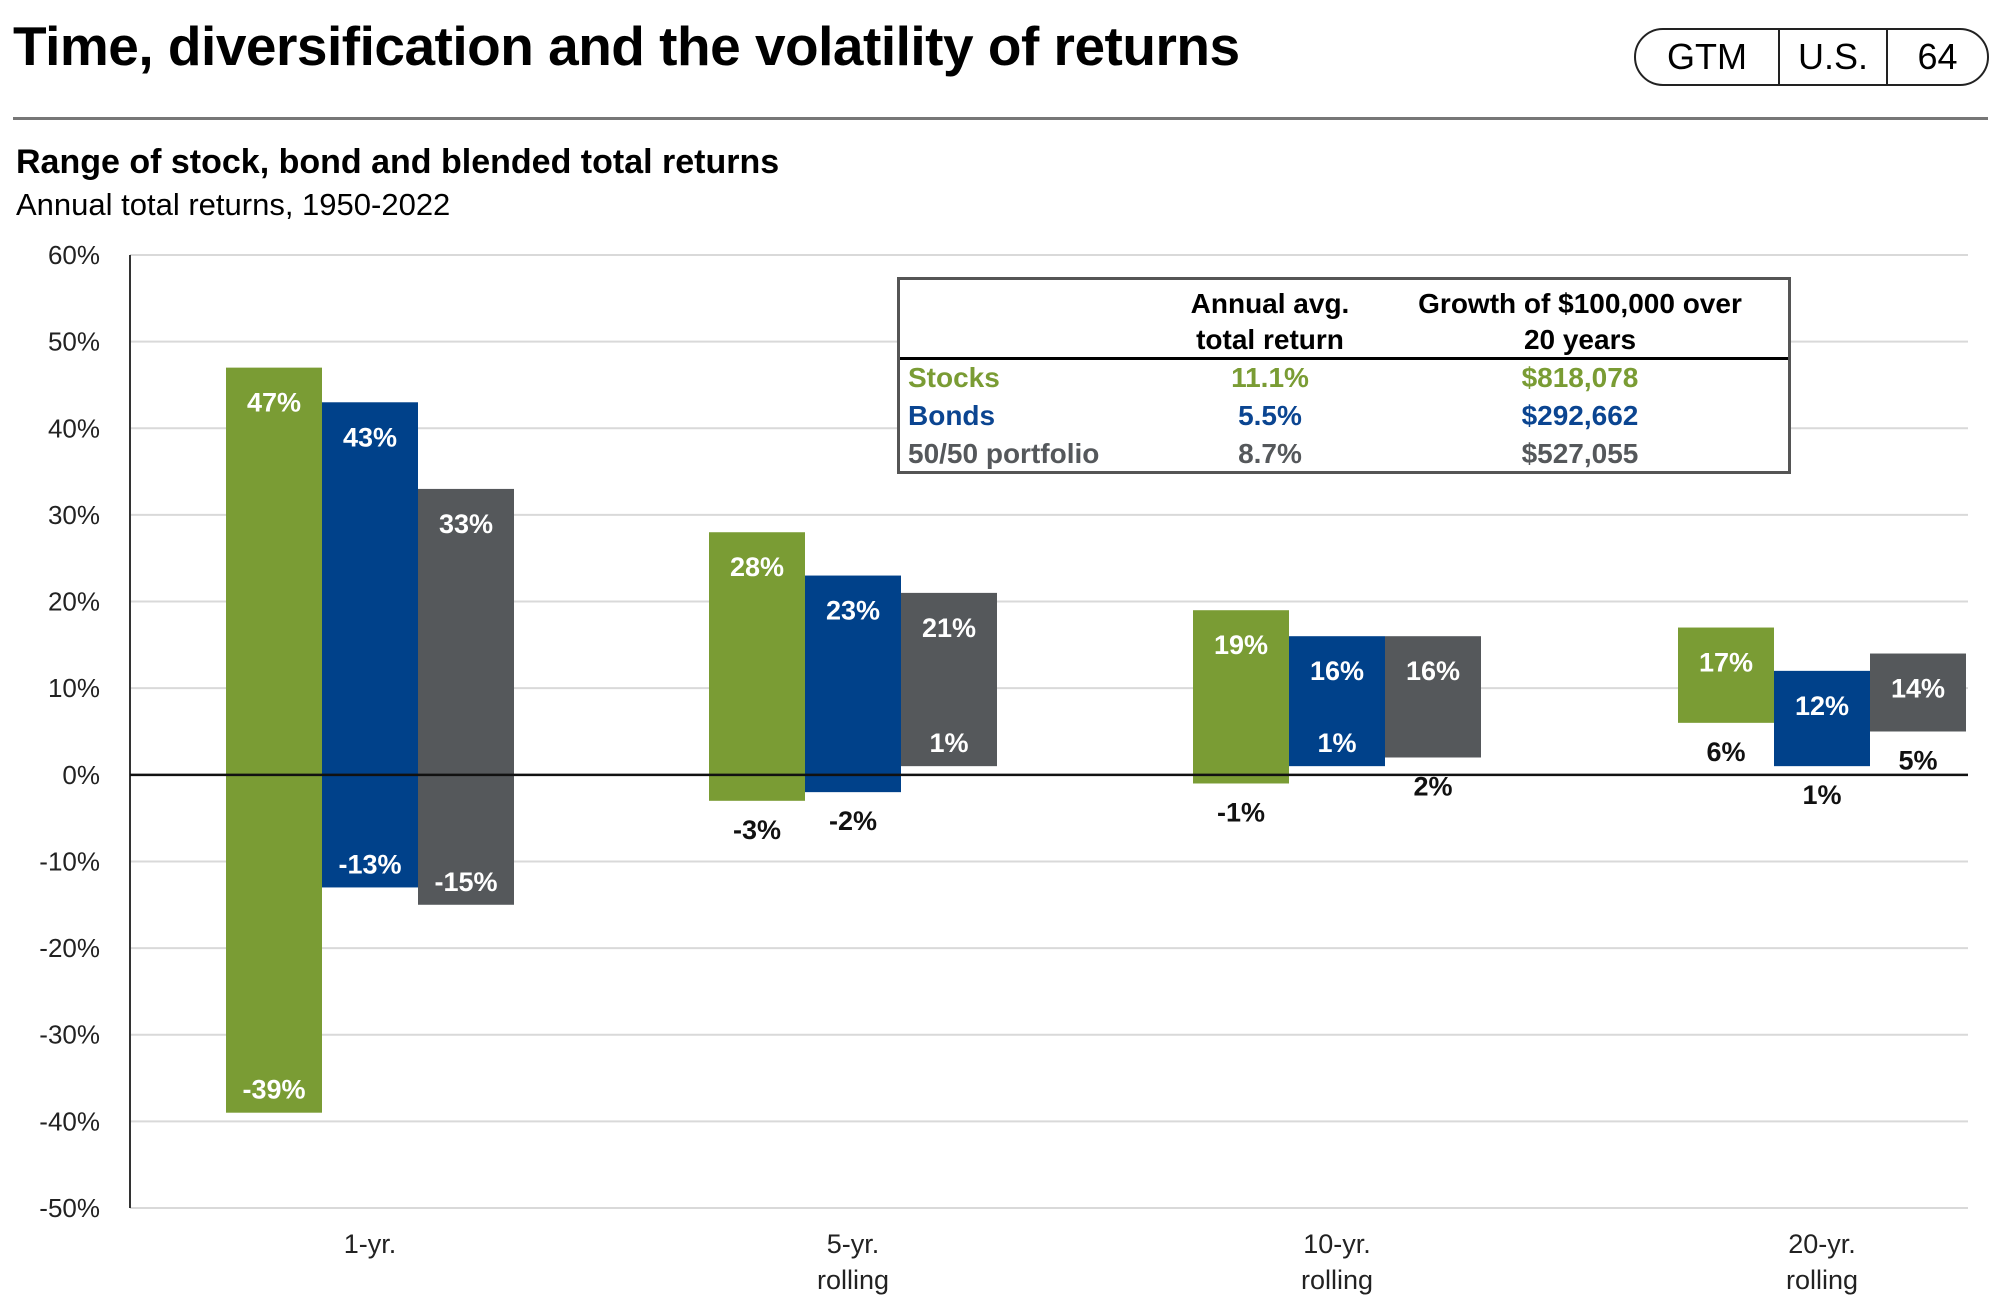  Describe the element at coordinates (1580, 377) in the screenshot. I see `row-growth: $818,078` at that location.